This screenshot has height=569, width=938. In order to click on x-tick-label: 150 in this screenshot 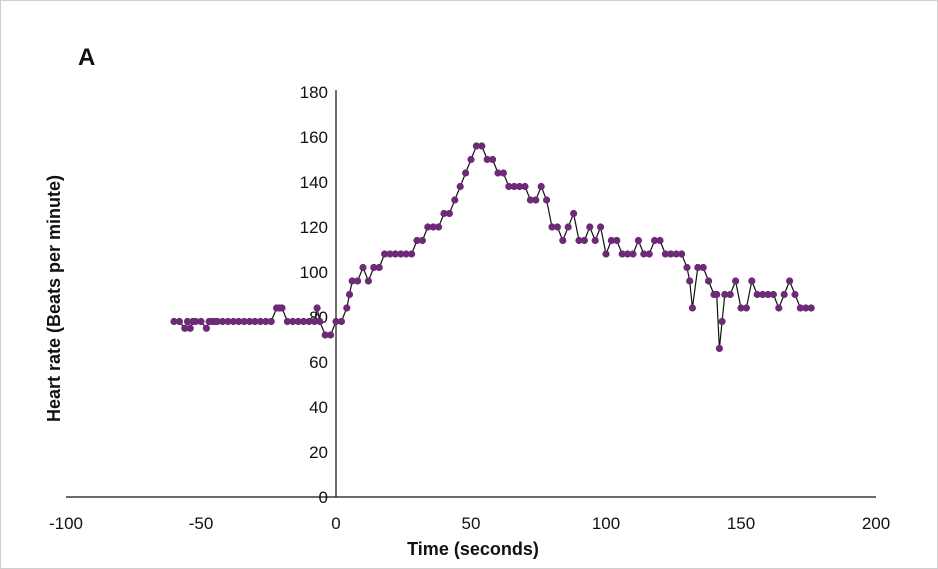, I will do `click(741, 523)`.